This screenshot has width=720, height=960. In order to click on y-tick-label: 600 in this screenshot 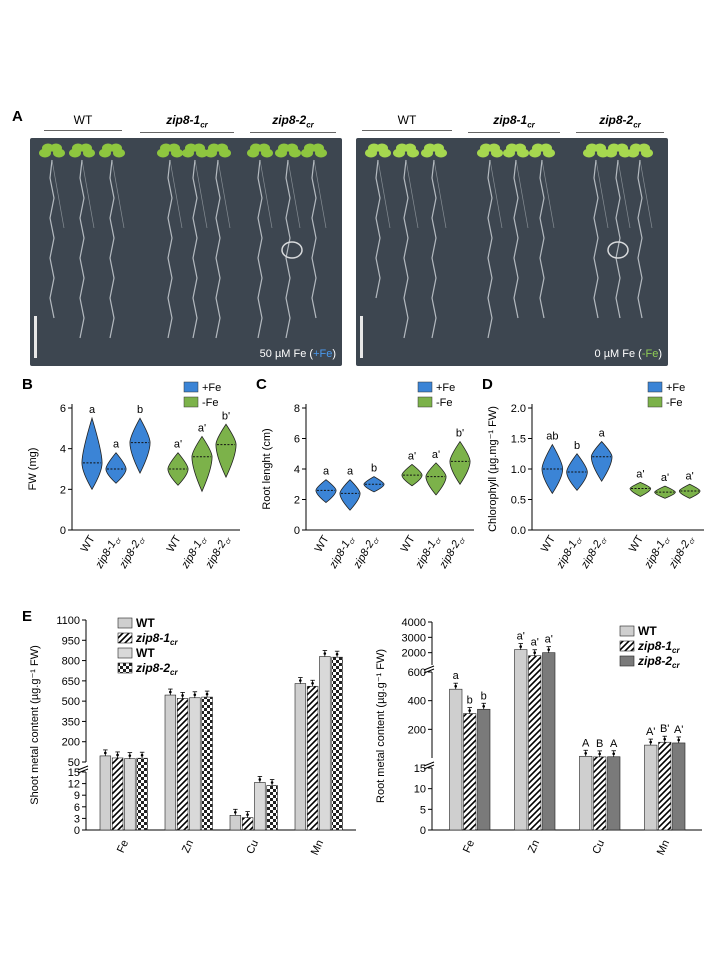, I will do `click(417, 673)`.